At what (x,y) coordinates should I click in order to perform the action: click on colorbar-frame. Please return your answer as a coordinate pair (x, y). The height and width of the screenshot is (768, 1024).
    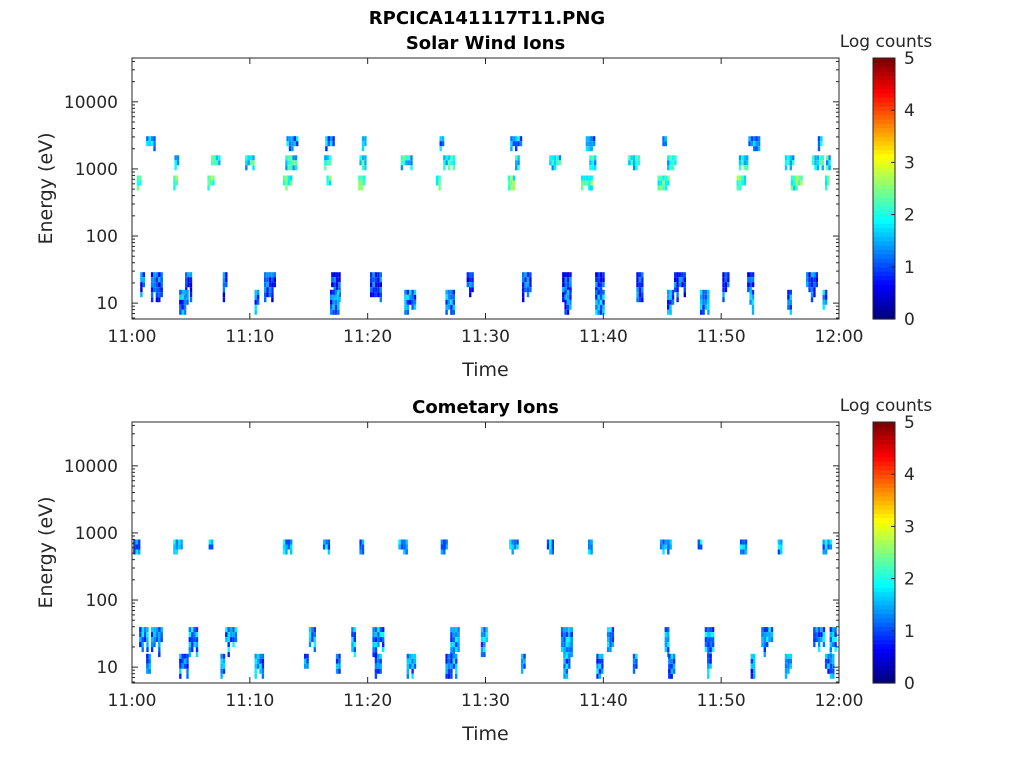
    Looking at the image, I should click on (884, 188).